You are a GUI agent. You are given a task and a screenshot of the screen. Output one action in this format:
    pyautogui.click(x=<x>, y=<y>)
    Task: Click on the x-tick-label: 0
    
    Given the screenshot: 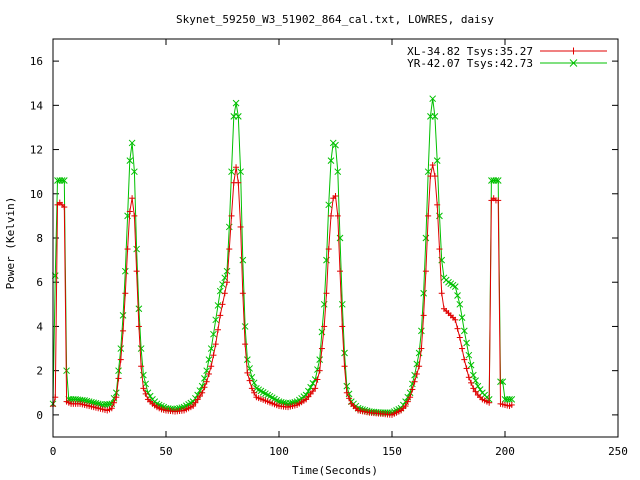 What is the action you would take?
    pyautogui.click(x=53, y=451)
    